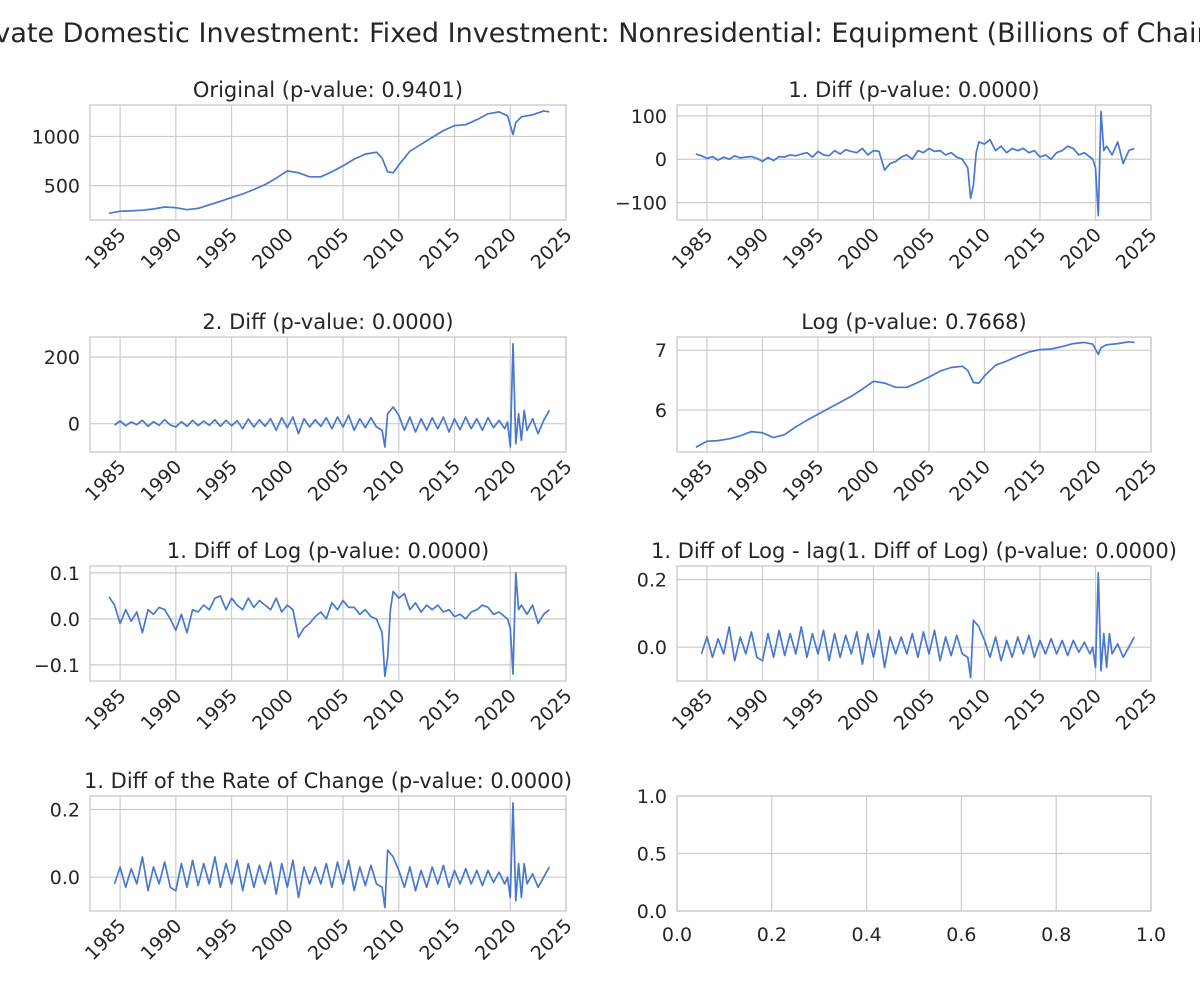 This screenshot has width=1200, height=1000. I want to click on y-tick-label: 100, so click(649, 117).